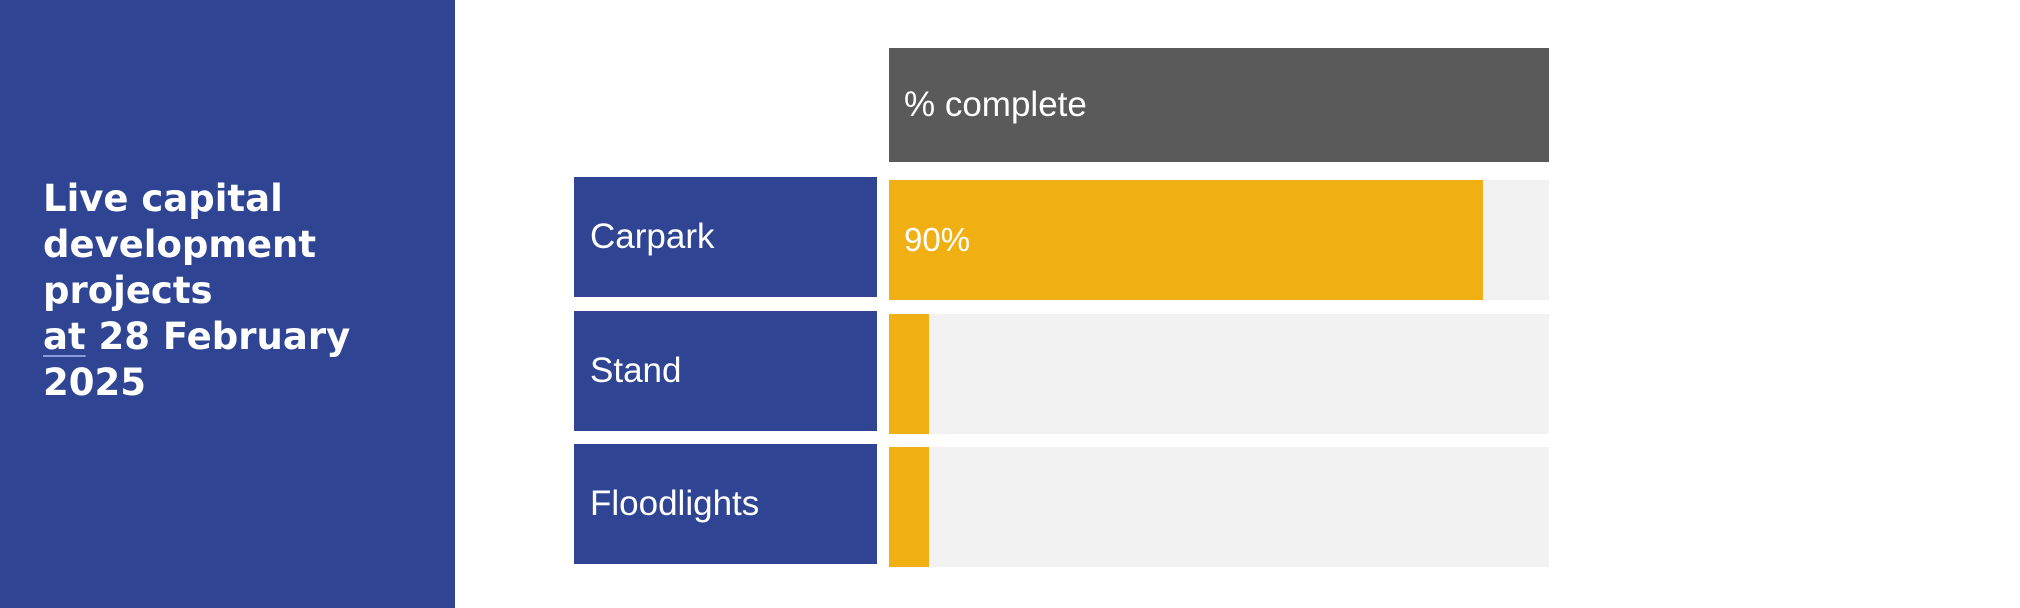  Describe the element at coordinates (128, 290) in the screenshot. I see `side-title-line-3: projects` at that location.